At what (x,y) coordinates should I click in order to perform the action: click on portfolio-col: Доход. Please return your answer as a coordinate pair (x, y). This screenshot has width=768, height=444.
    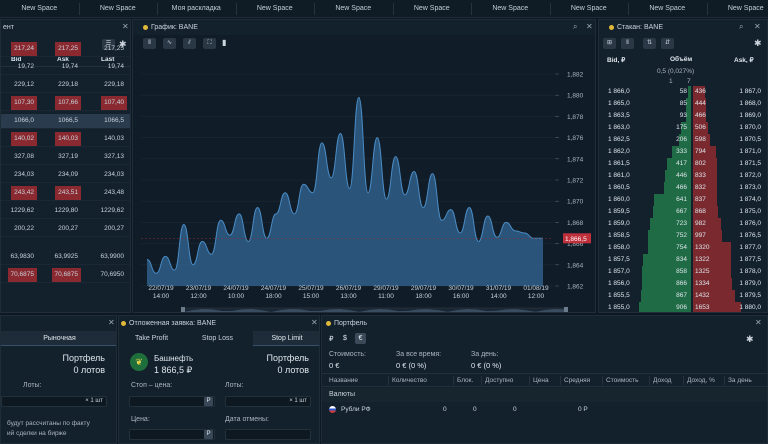
    Looking at the image, I should click on (662, 380).